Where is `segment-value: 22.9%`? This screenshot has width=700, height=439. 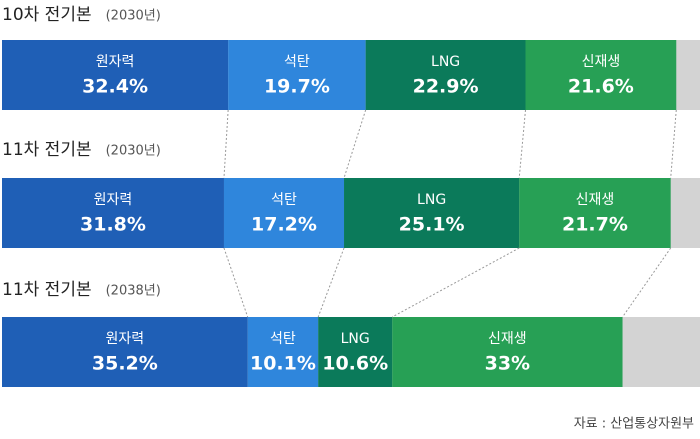
segment-value: 22.9% is located at coordinates (446, 87).